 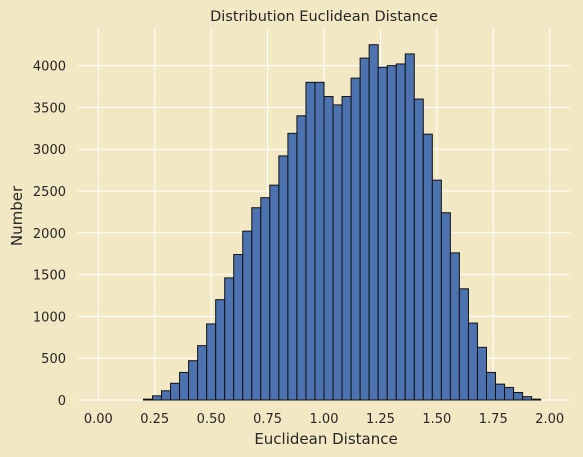 What do you see at coordinates (53, 359) in the screenshot?
I see `y-tick-label: 500` at bounding box center [53, 359].